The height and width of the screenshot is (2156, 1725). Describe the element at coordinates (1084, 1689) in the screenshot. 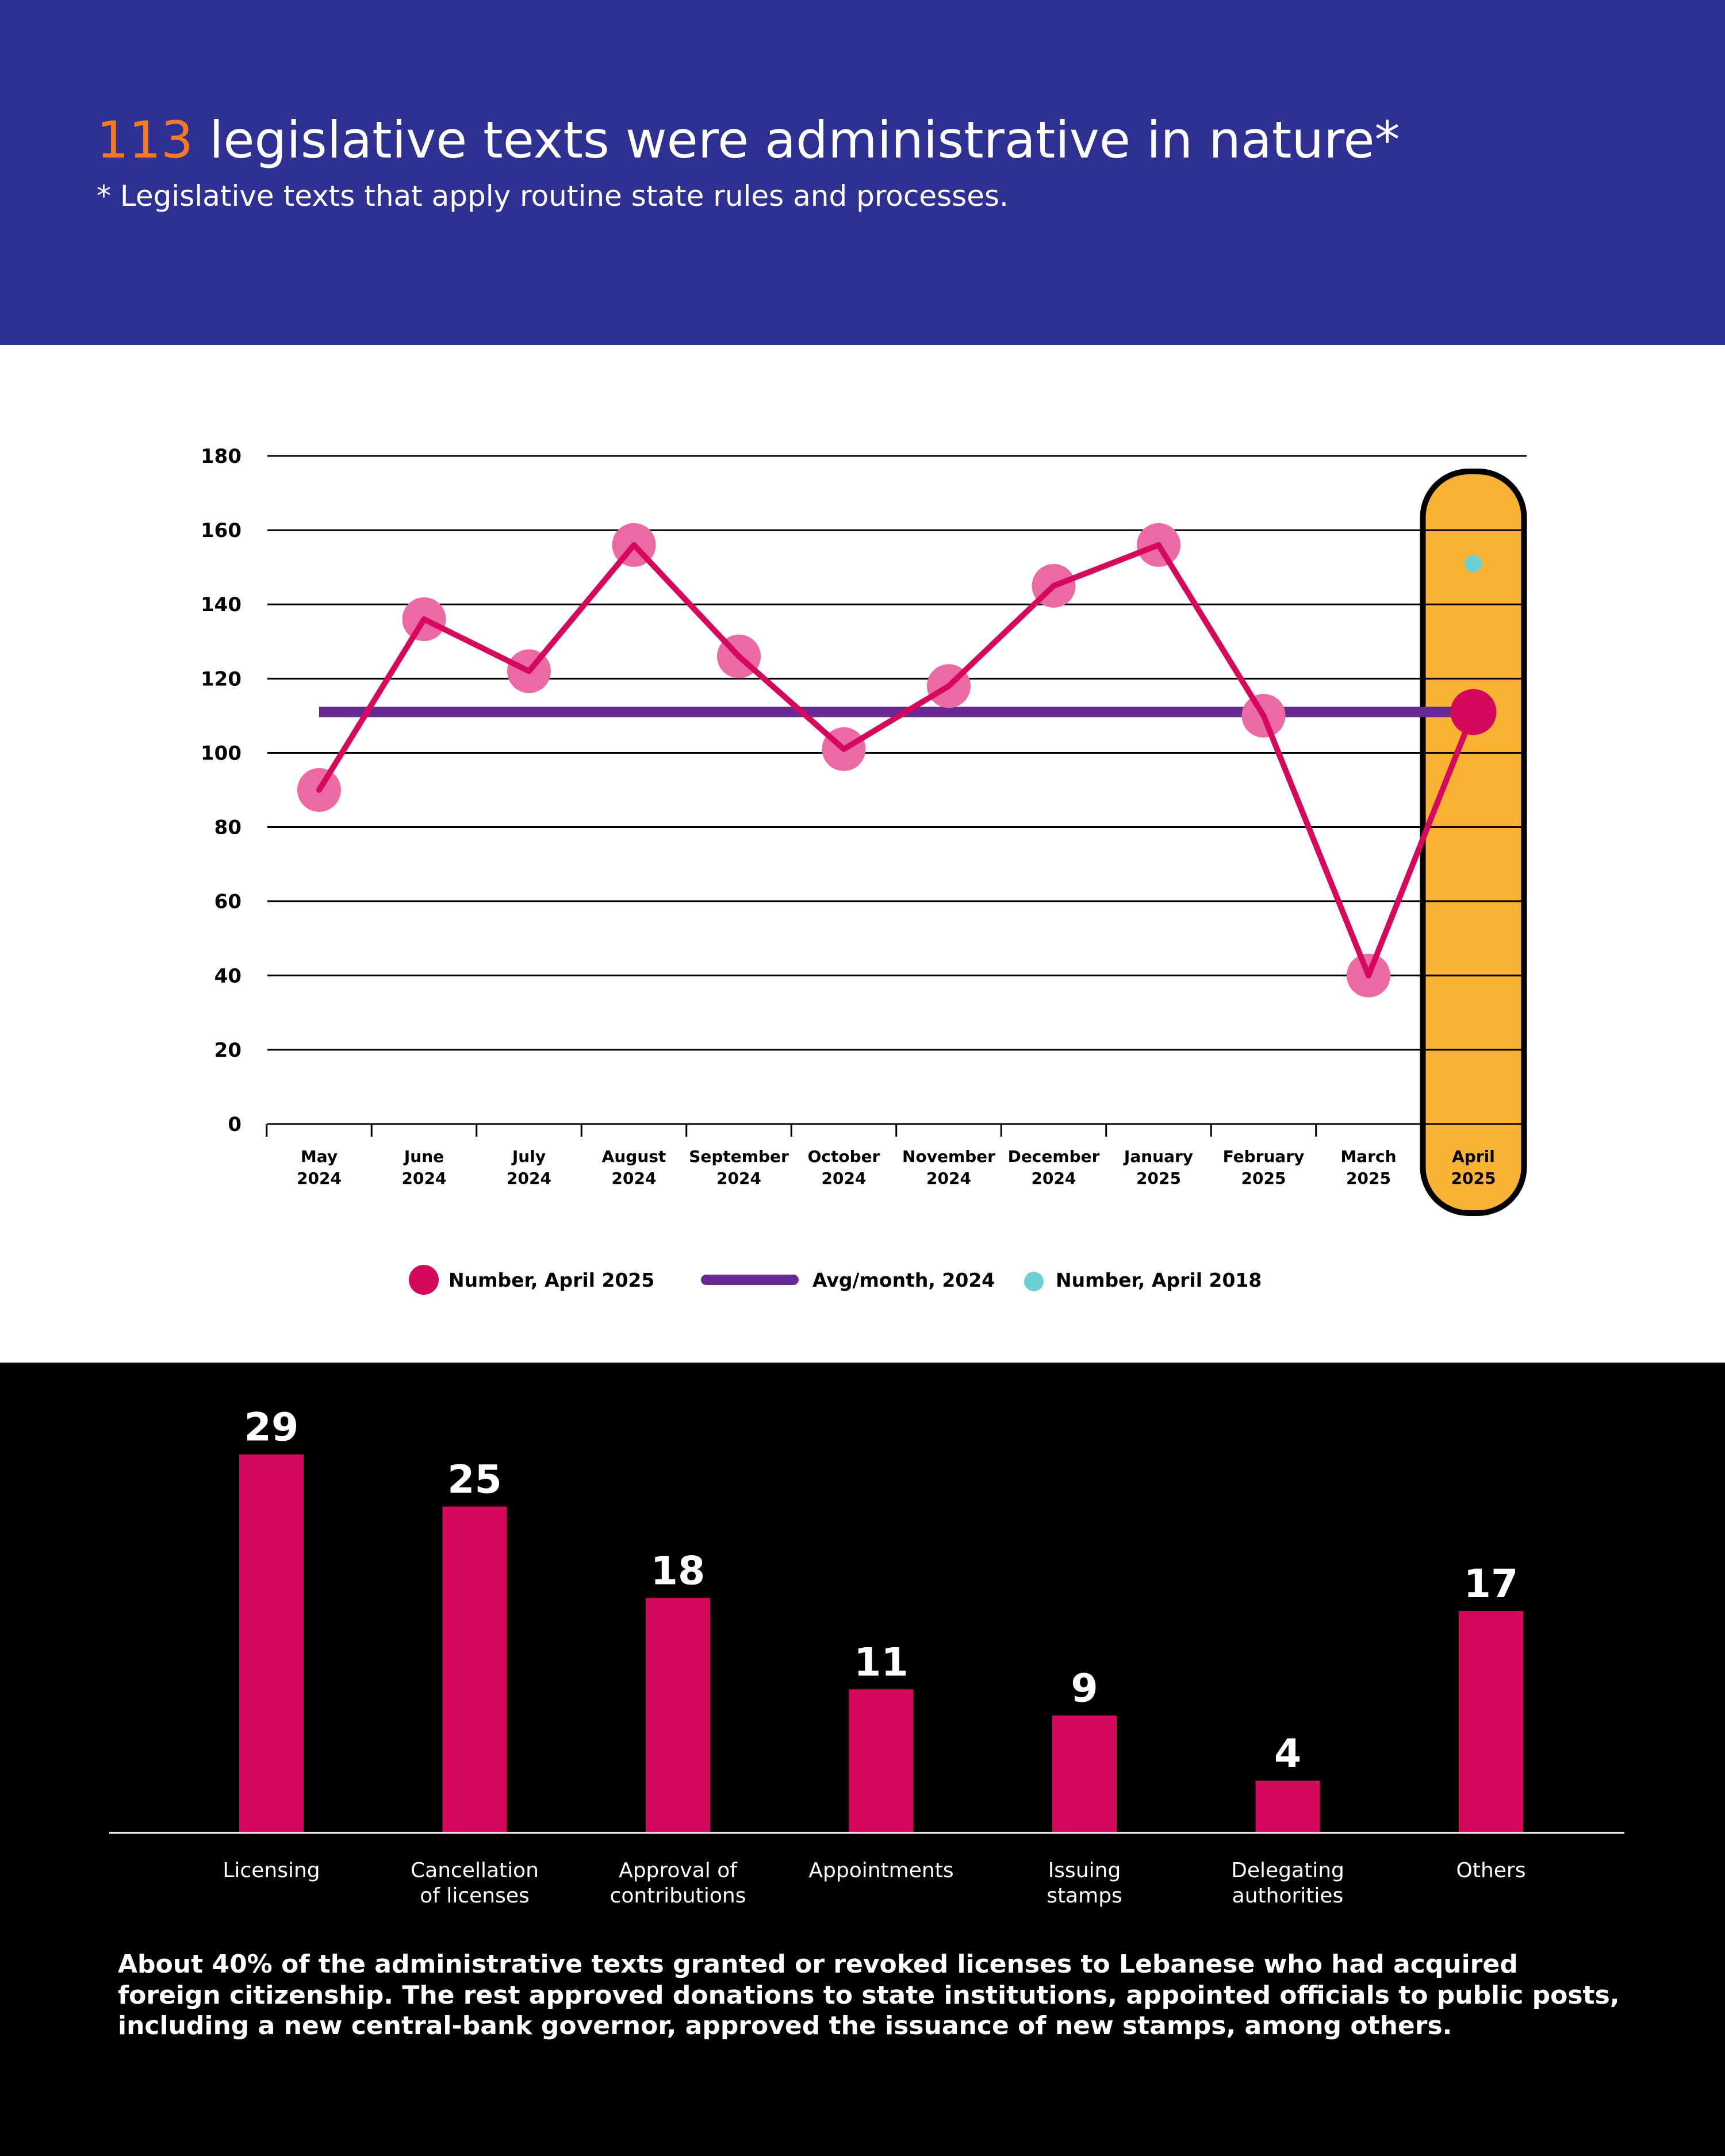

I see `bar-value-label: 9` at that location.